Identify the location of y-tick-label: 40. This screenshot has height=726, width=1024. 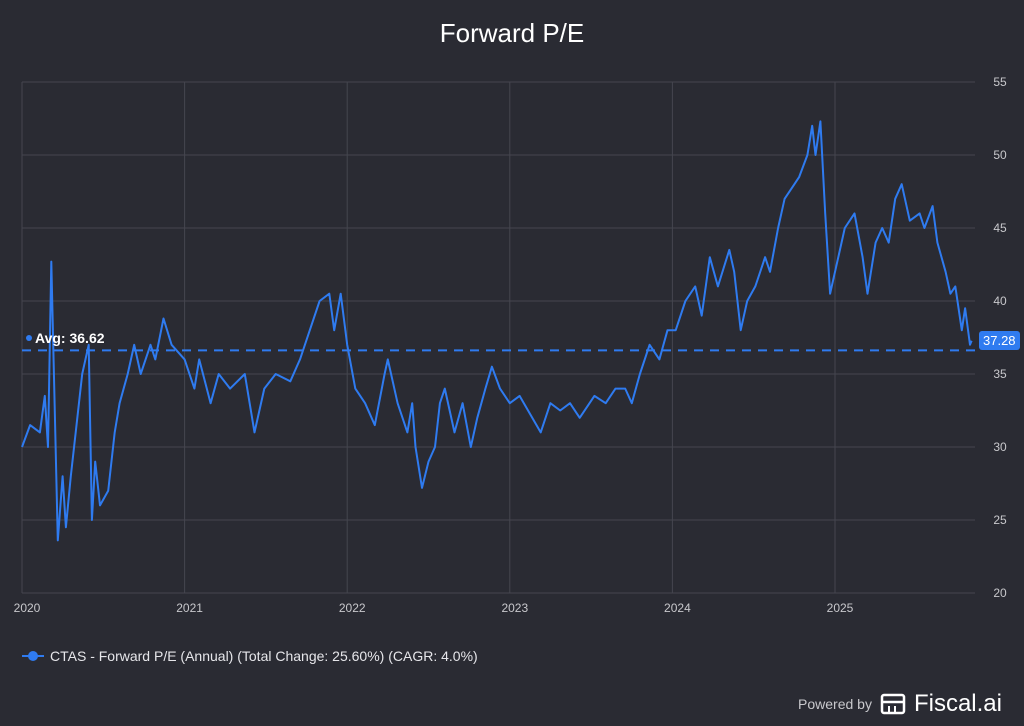
(1000, 301).